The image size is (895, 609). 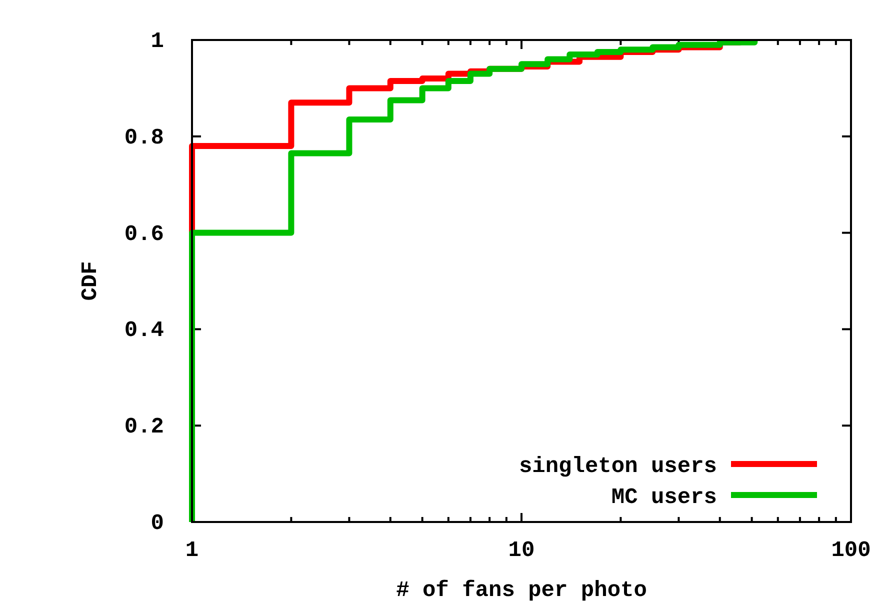 I want to click on x-tick-label: 100, so click(x=851, y=550).